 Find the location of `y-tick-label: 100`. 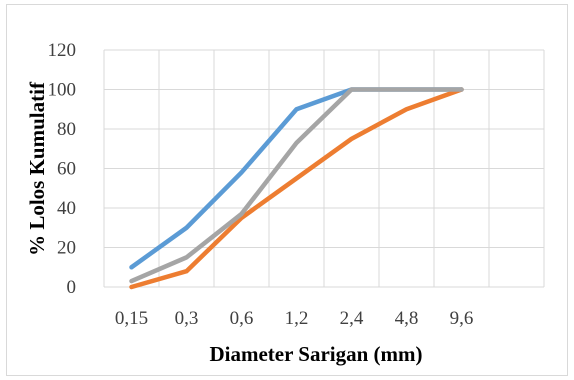

y-tick-label: 100 is located at coordinates (62, 90).